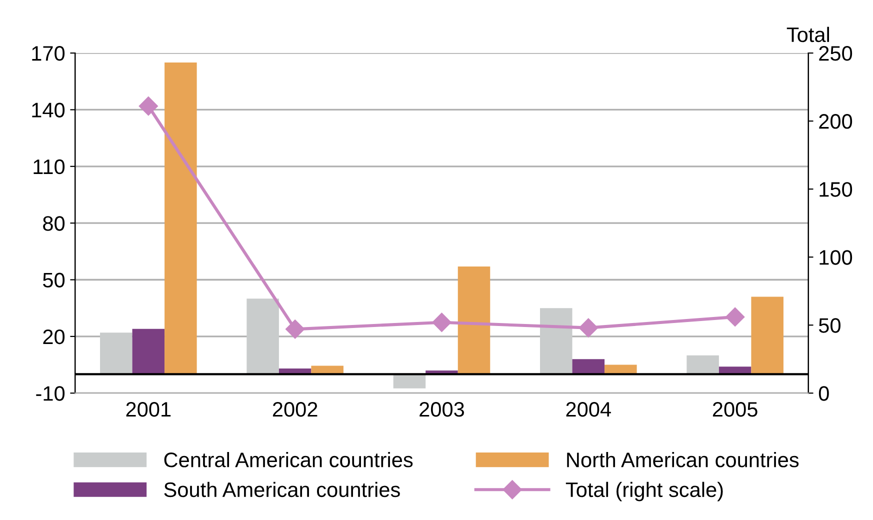  Describe the element at coordinates (54, 336) in the screenshot. I see `y-tick-label: 20` at that location.